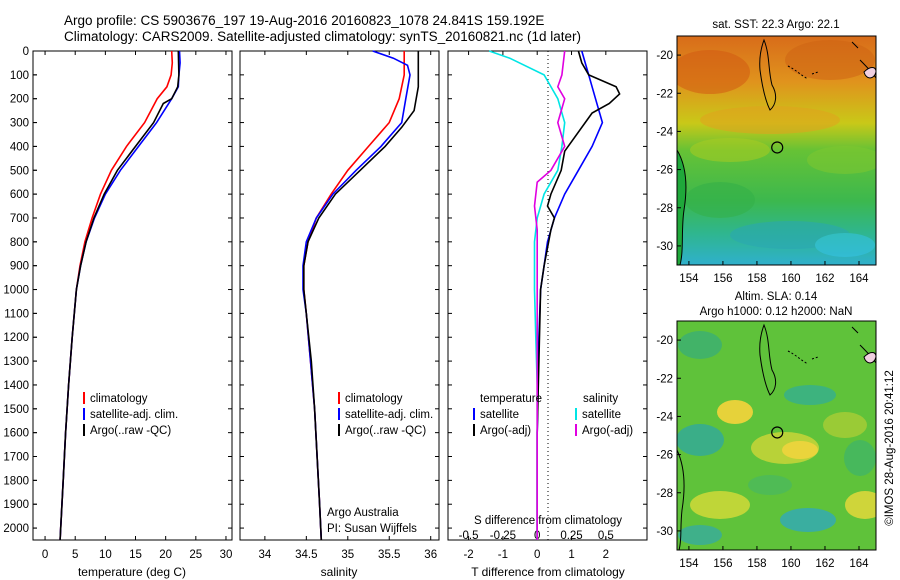 Image resolution: width=900 pixels, height=580 pixels. Describe the element at coordinates (16, 434) in the screenshot. I see `depth-tick-label: 1600` at that location.